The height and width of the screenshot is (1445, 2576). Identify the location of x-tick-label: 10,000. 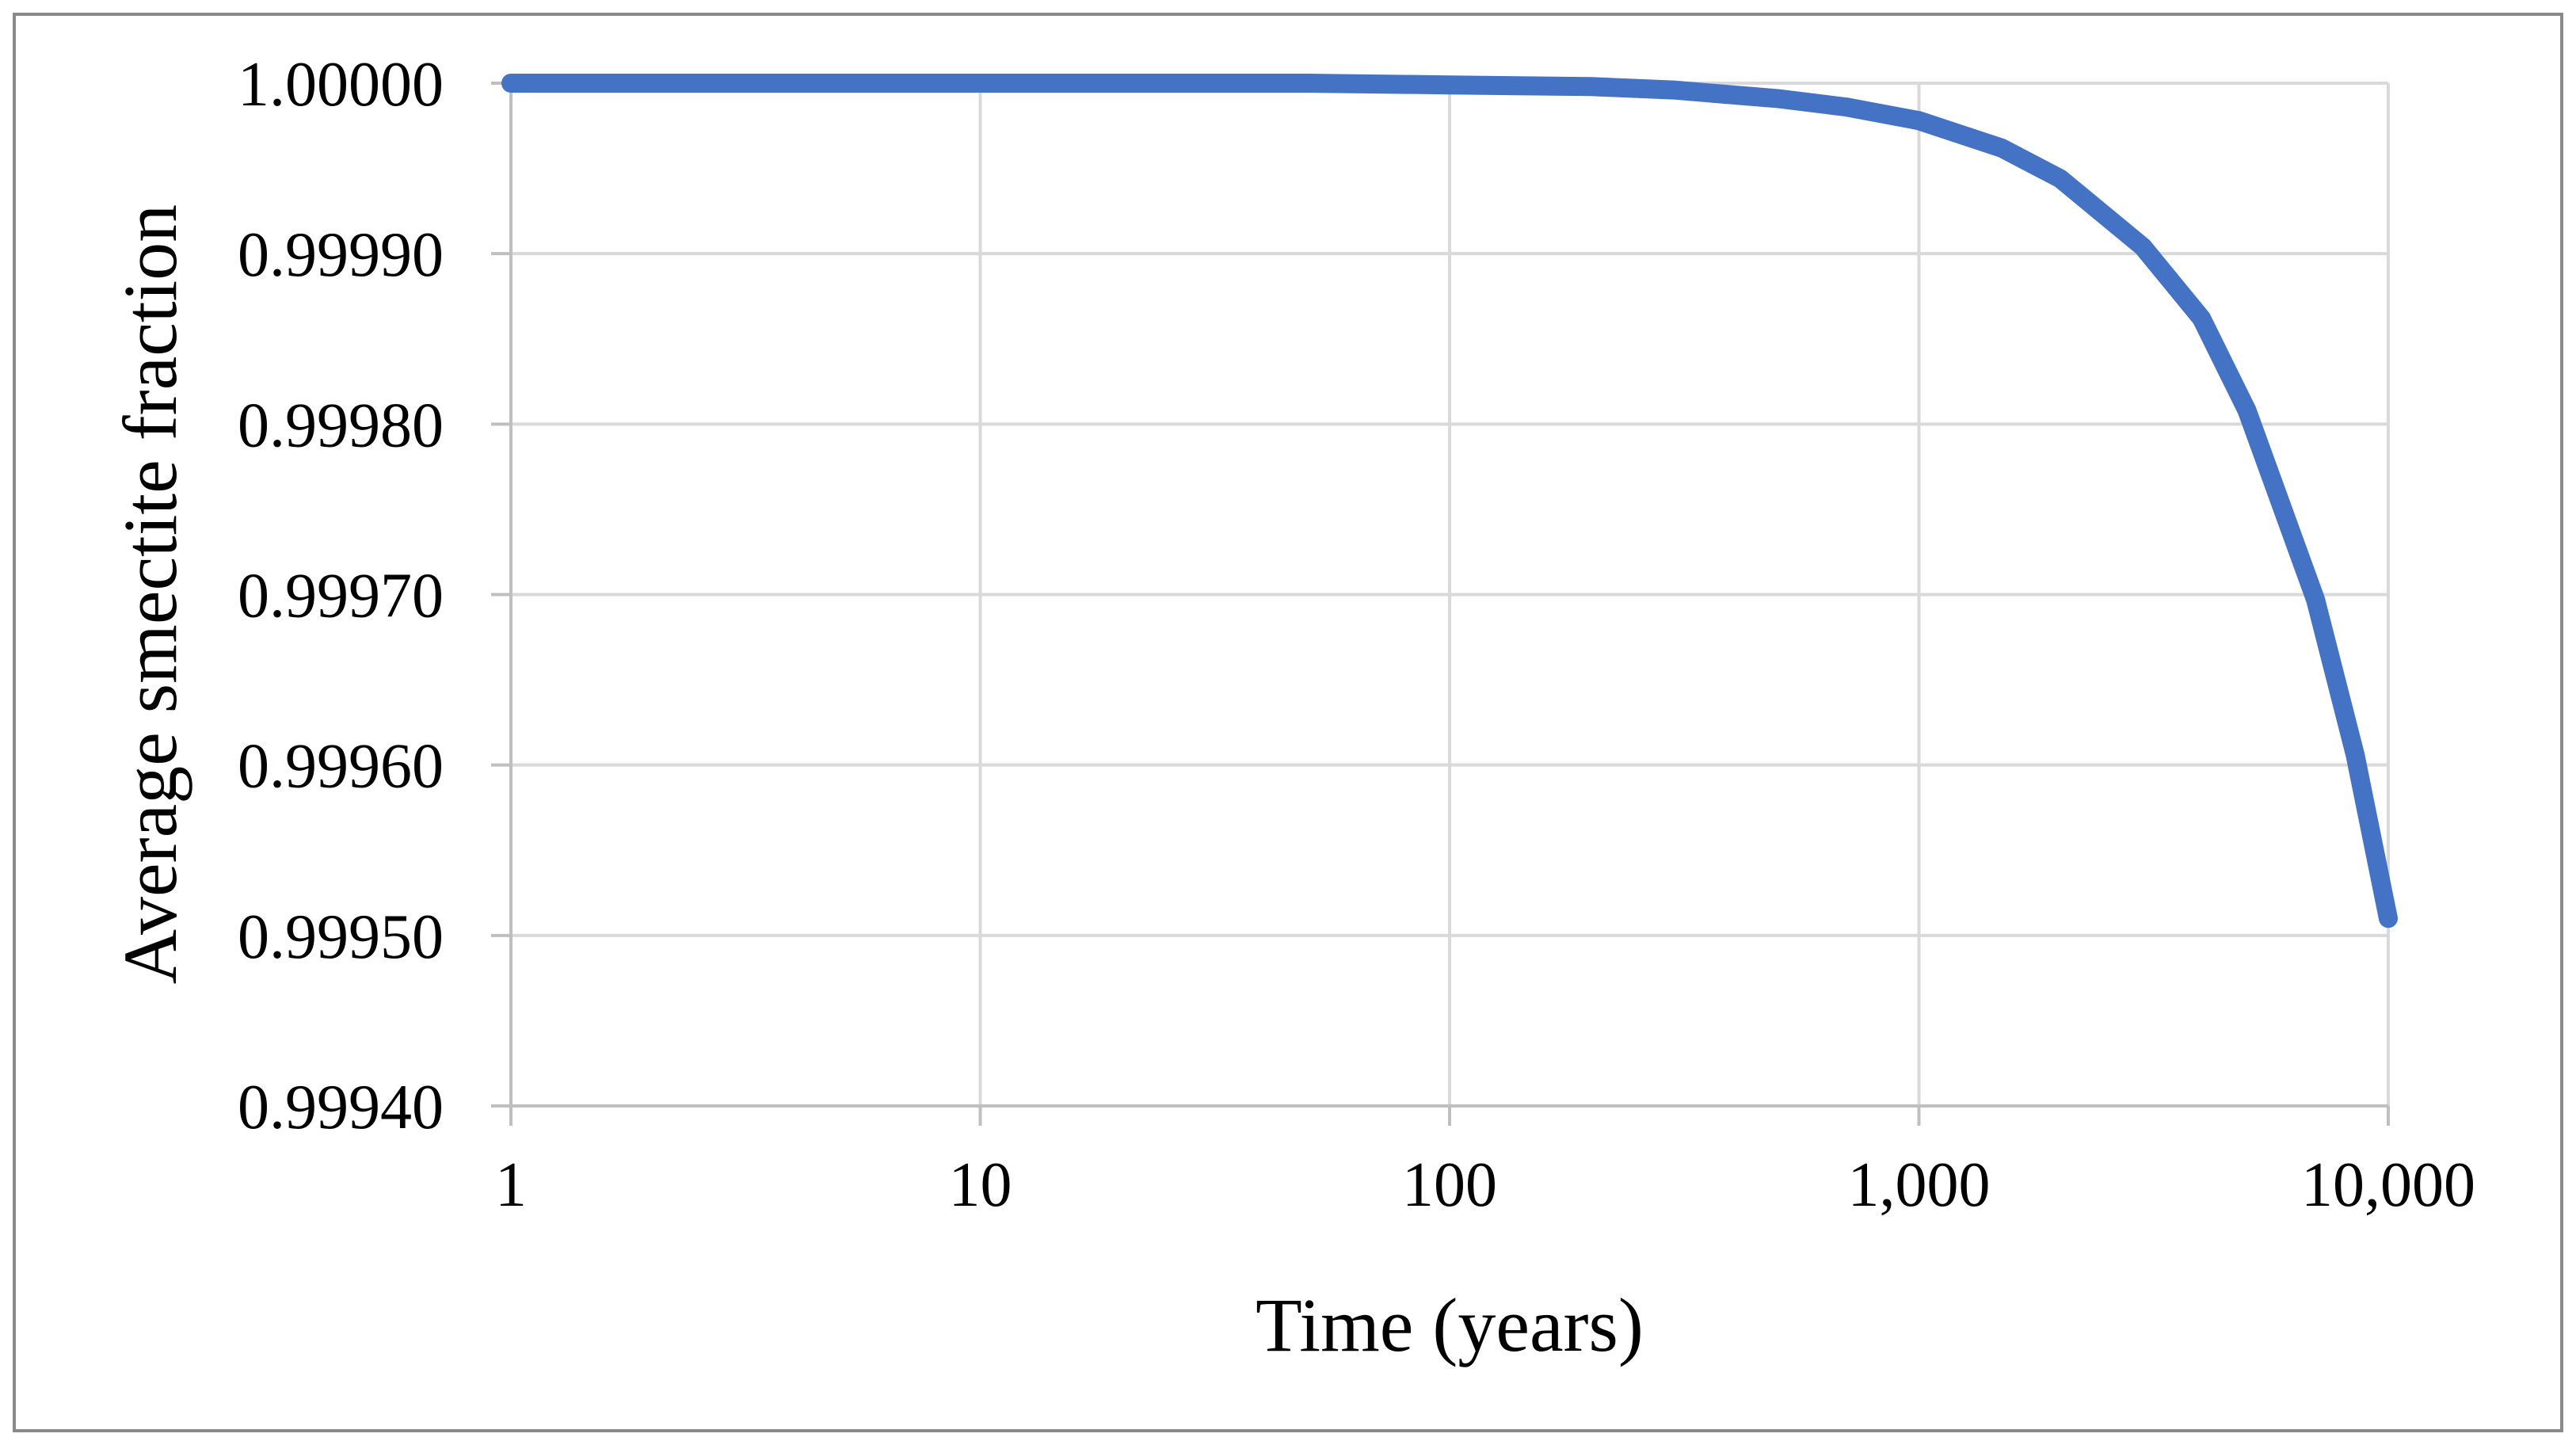
(2388, 1185).